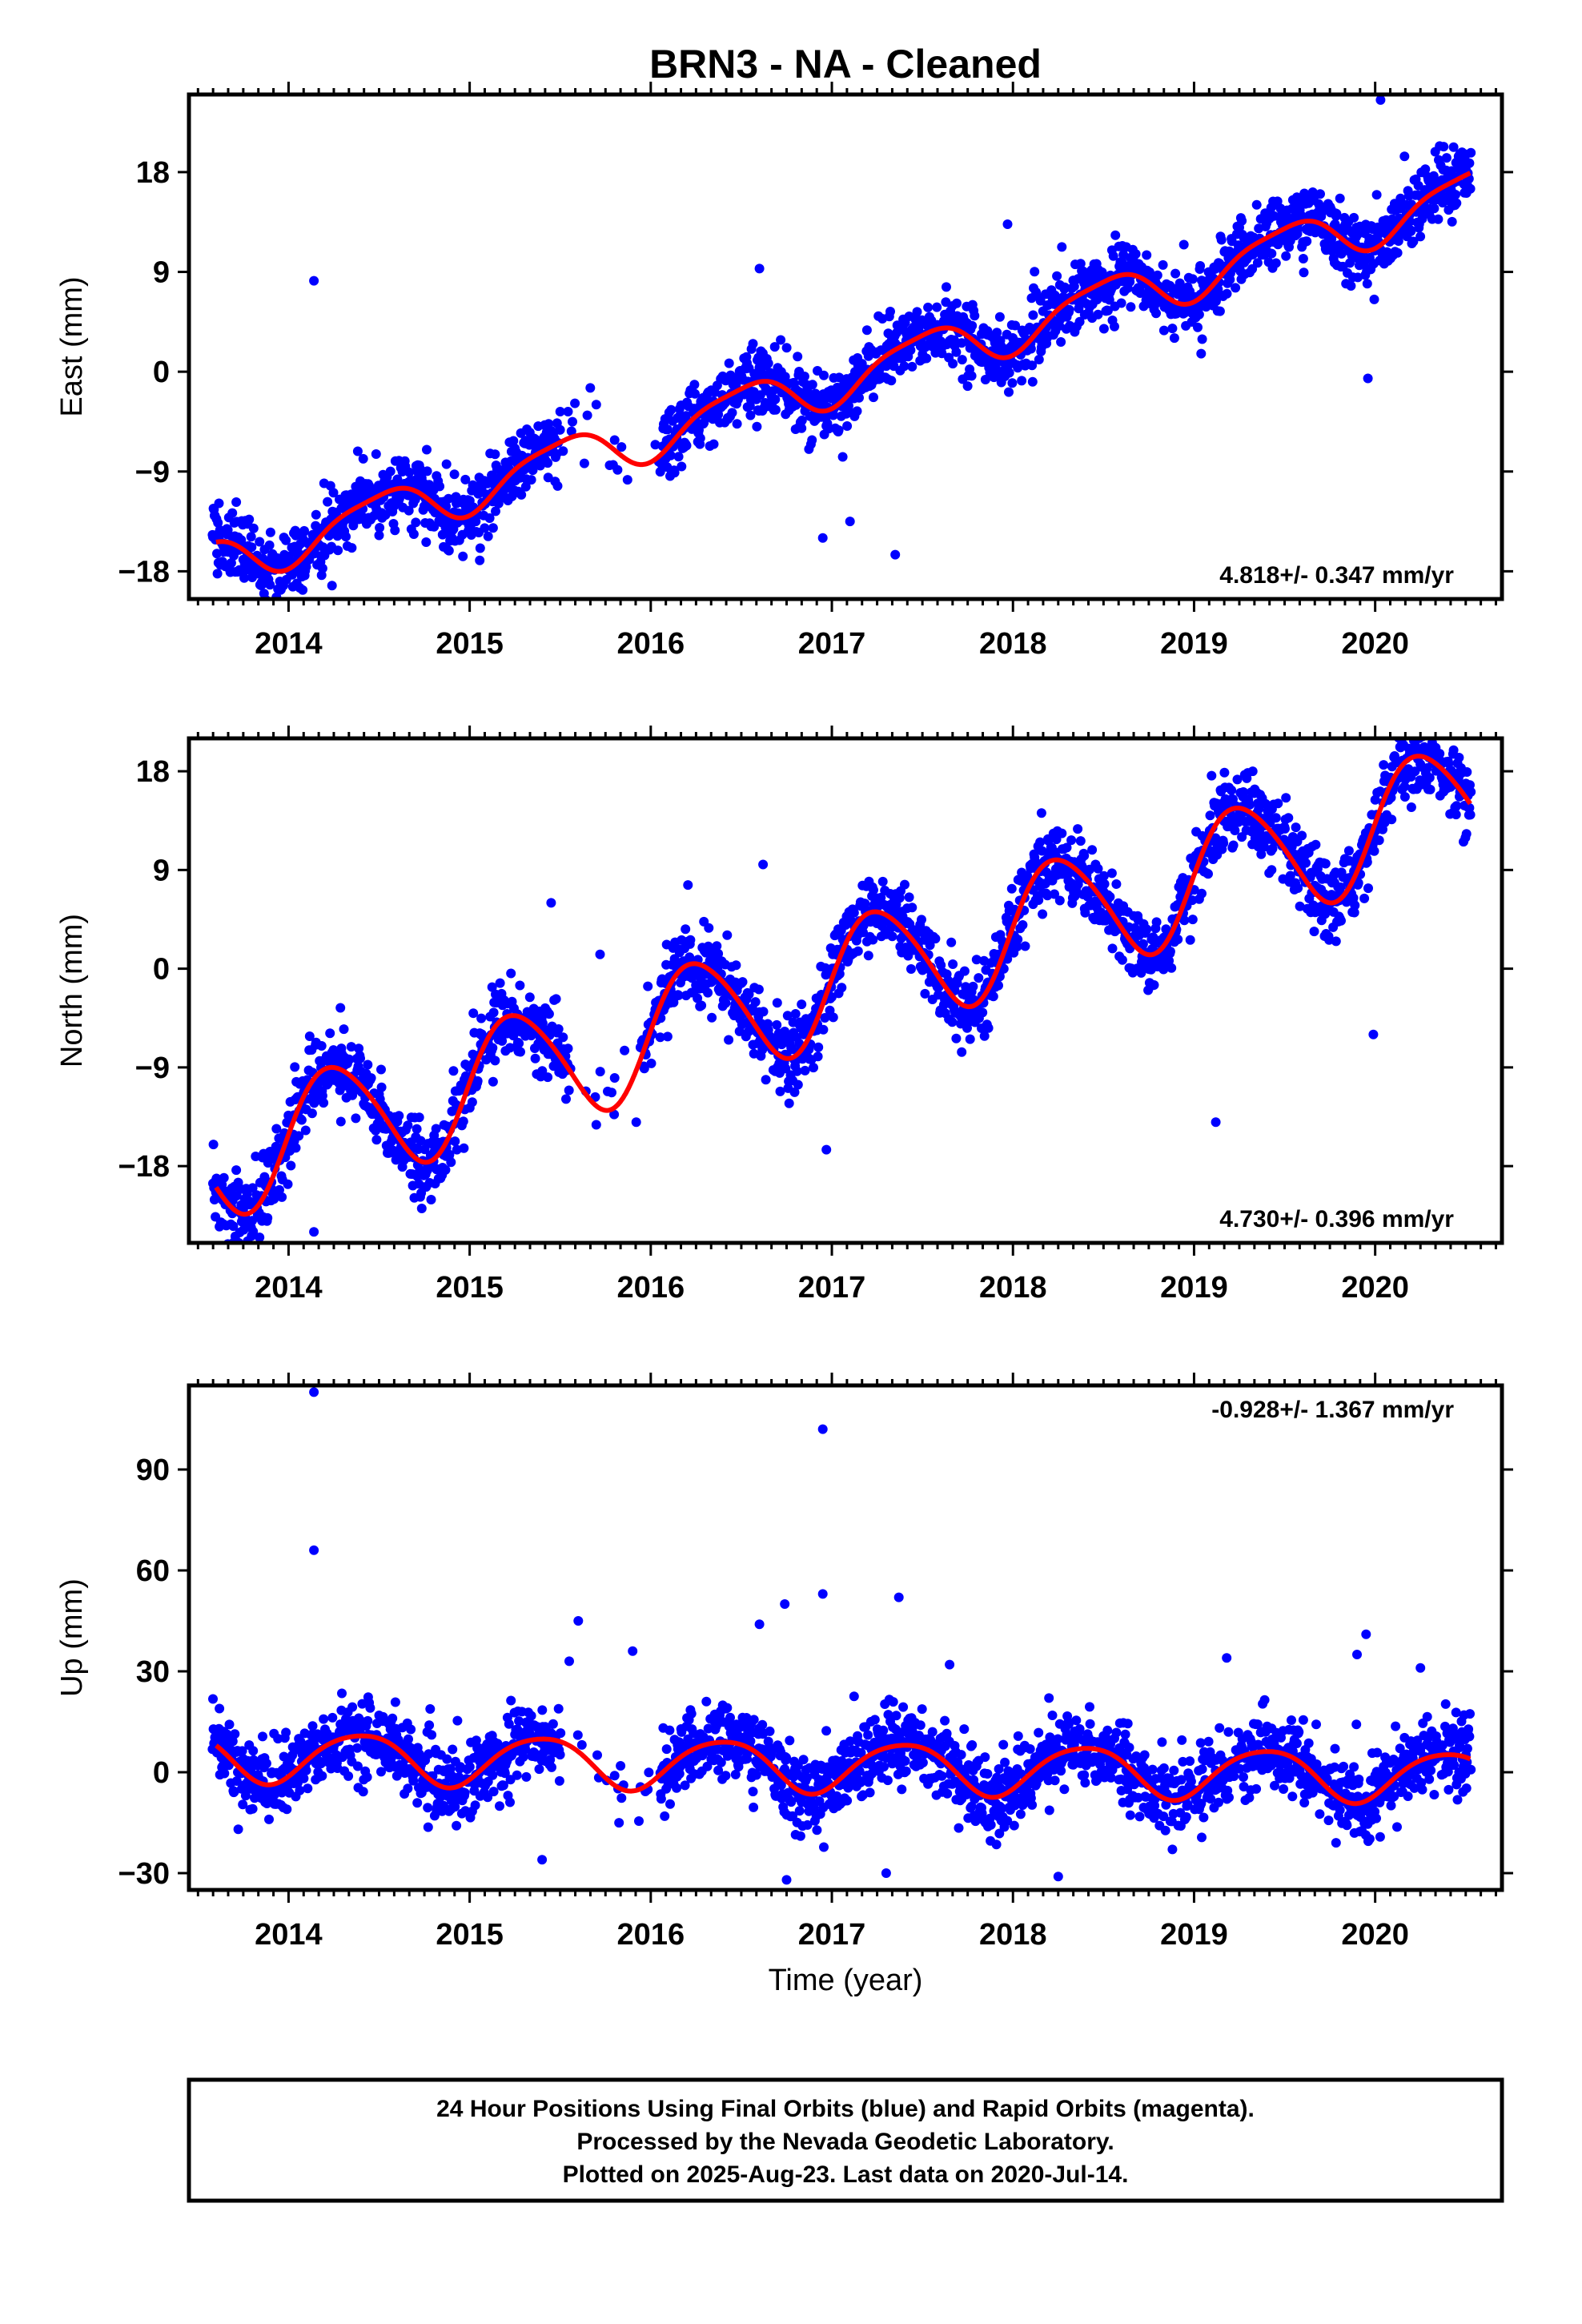  Describe the element at coordinates (144, 1167) in the screenshot. I see `y-tick-label: −18` at that location.